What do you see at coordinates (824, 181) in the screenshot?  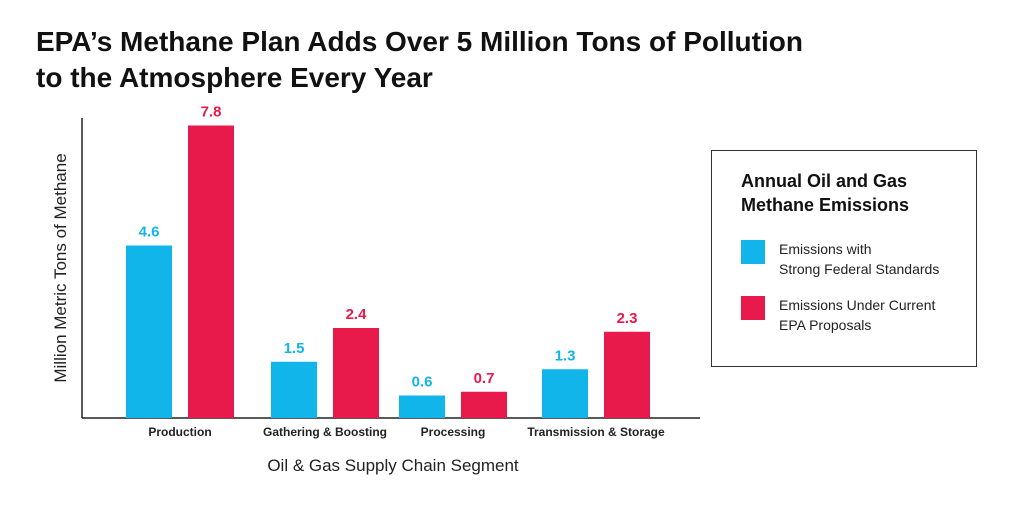 I see `legend-title-line-1: Annual Oil and Gas` at bounding box center [824, 181].